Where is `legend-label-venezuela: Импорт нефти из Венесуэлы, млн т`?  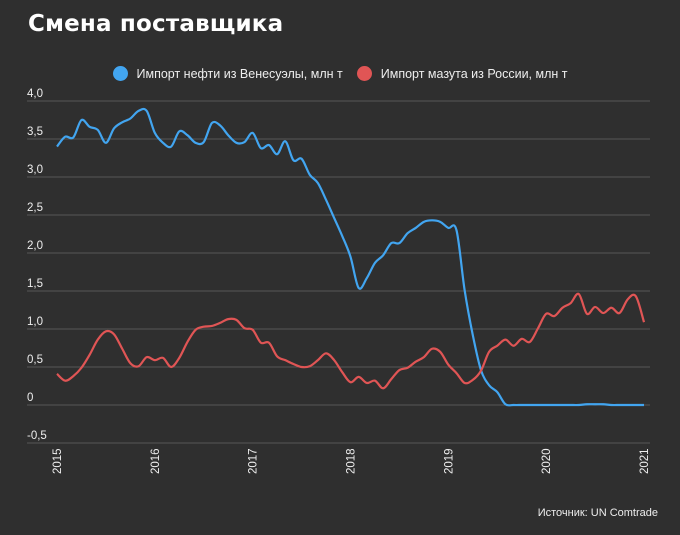
legend-label-venezuela: Импорт нефти из Венесуэлы, млн т is located at coordinates (239, 73).